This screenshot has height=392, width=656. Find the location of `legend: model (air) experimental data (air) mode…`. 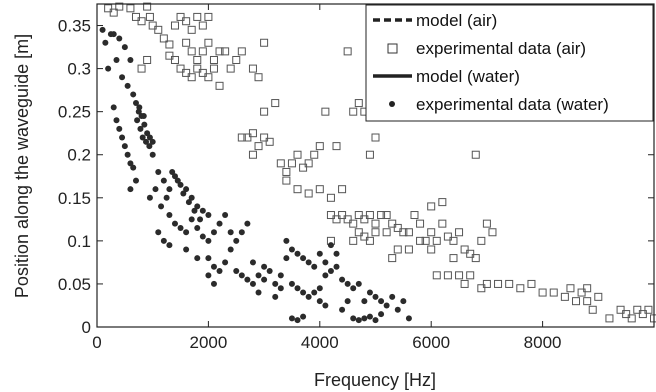

legend: model (air) experimental data (air) mode… is located at coordinates (509, 63).